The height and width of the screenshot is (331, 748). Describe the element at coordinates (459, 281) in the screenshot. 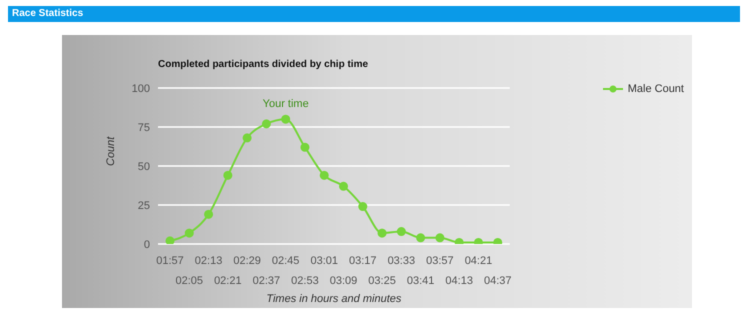

I see `x-tick-label: 04:13` at that location.